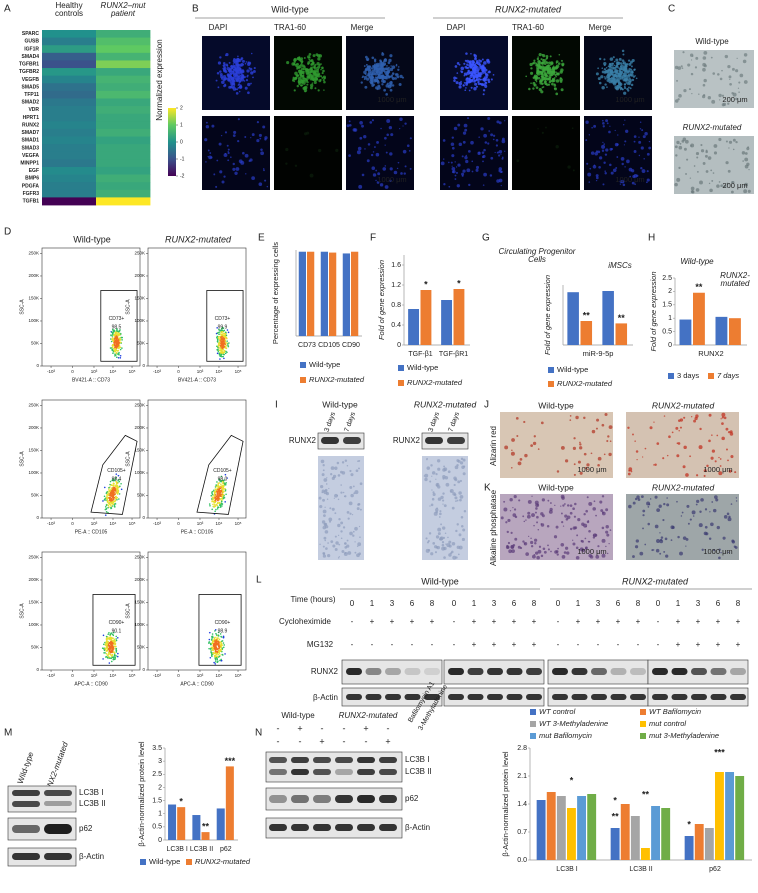 The image size is (758, 893). Describe the element at coordinates (598, 353) in the screenshot. I see `x-axis-label: miR-9-5p` at that location.